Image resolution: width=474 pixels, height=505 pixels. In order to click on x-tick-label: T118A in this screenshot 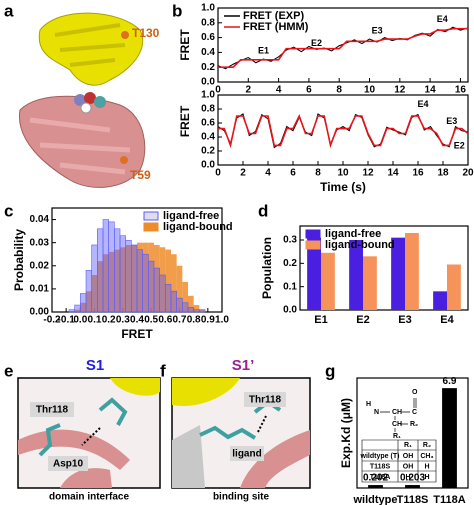, I will do `click(449, 499)`.